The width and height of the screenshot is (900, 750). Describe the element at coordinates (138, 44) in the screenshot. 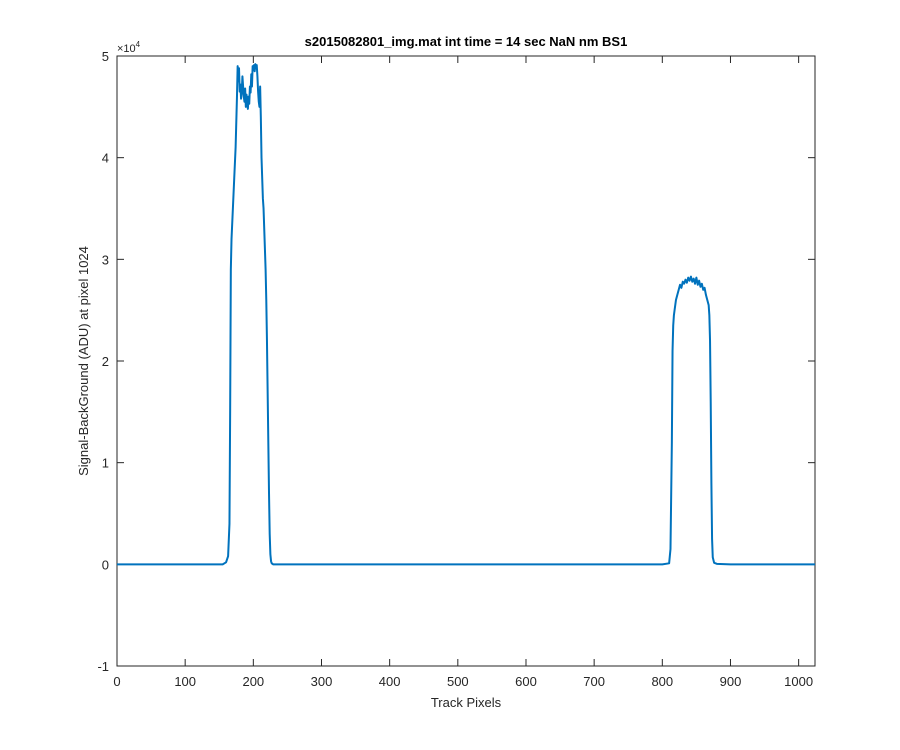

I see `y-axis-exponent-power: 4` at that location.